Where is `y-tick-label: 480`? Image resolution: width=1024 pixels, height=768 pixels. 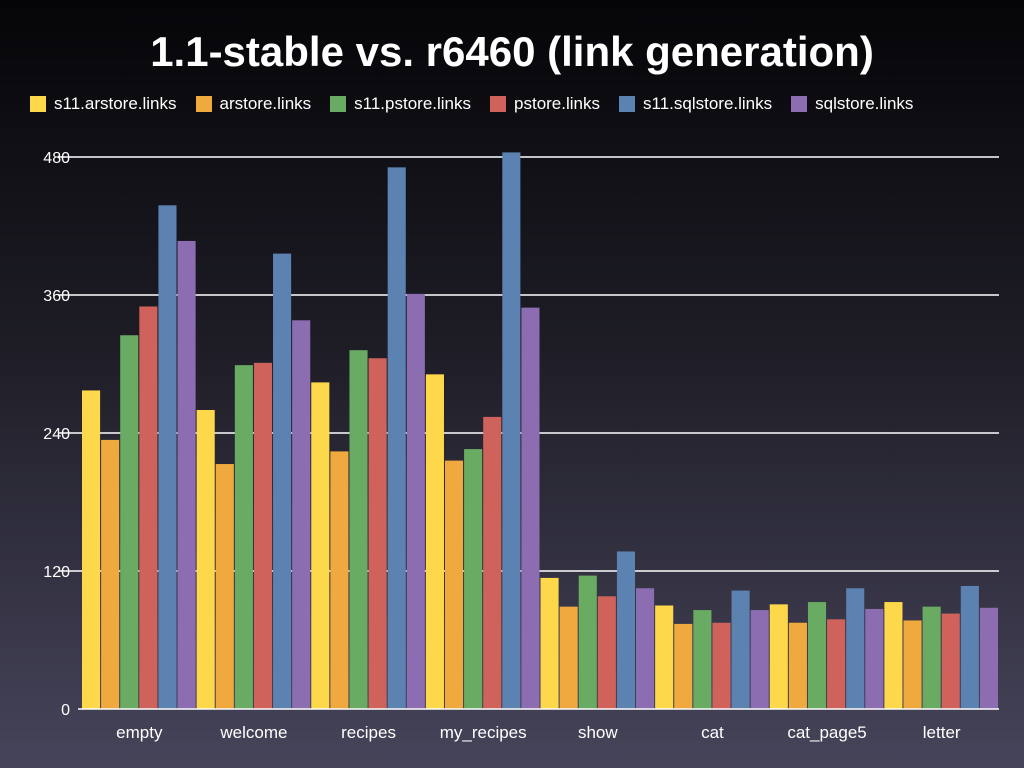 y-tick-label: 480 is located at coordinates (56, 158).